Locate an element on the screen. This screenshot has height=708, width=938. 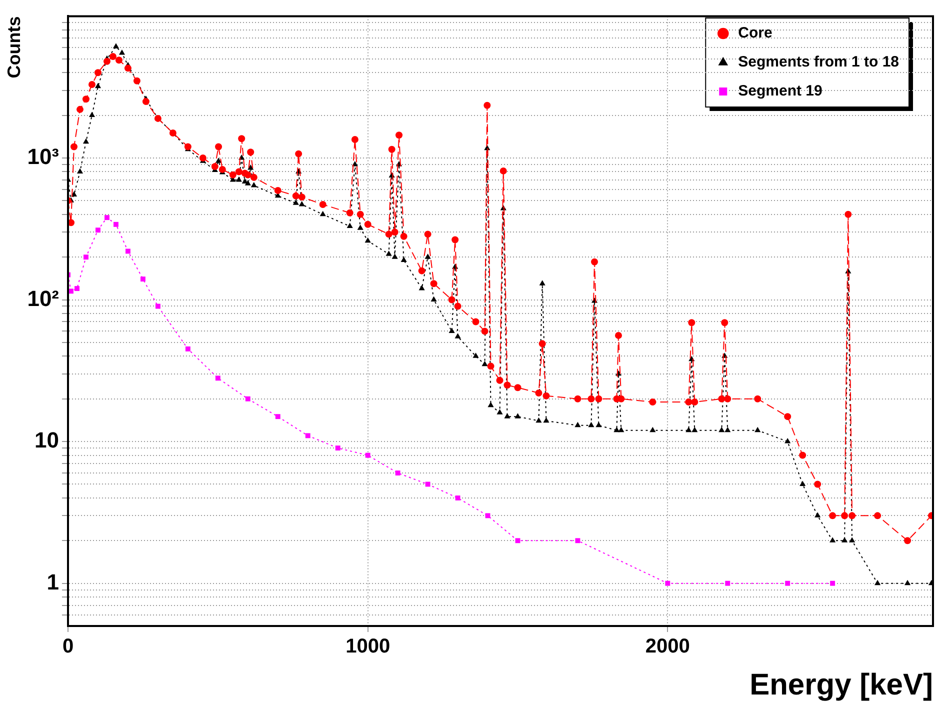
x-tick-label: 2000 is located at coordinates (667, 647).